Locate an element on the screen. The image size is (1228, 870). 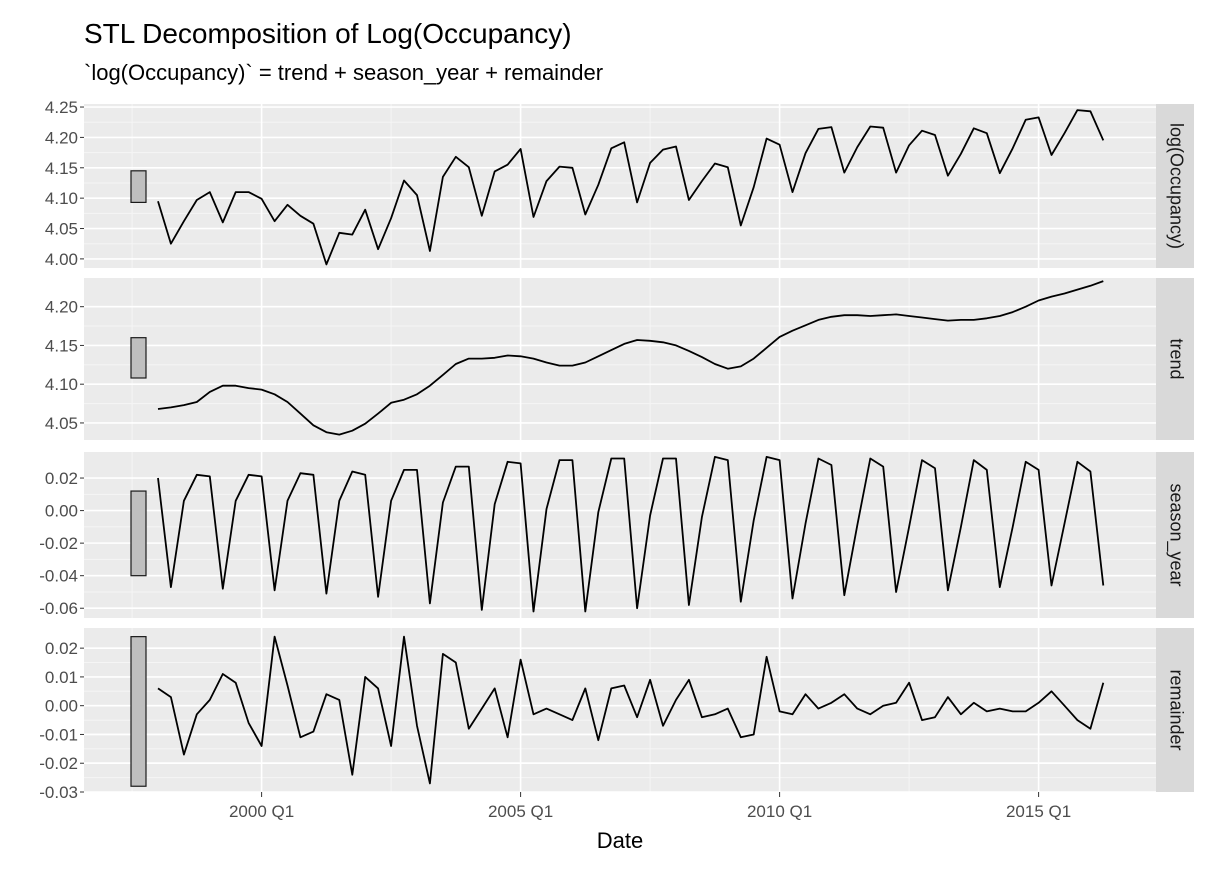
x-tick-label: 2010 Q1 is located at coordinates (779, 811).